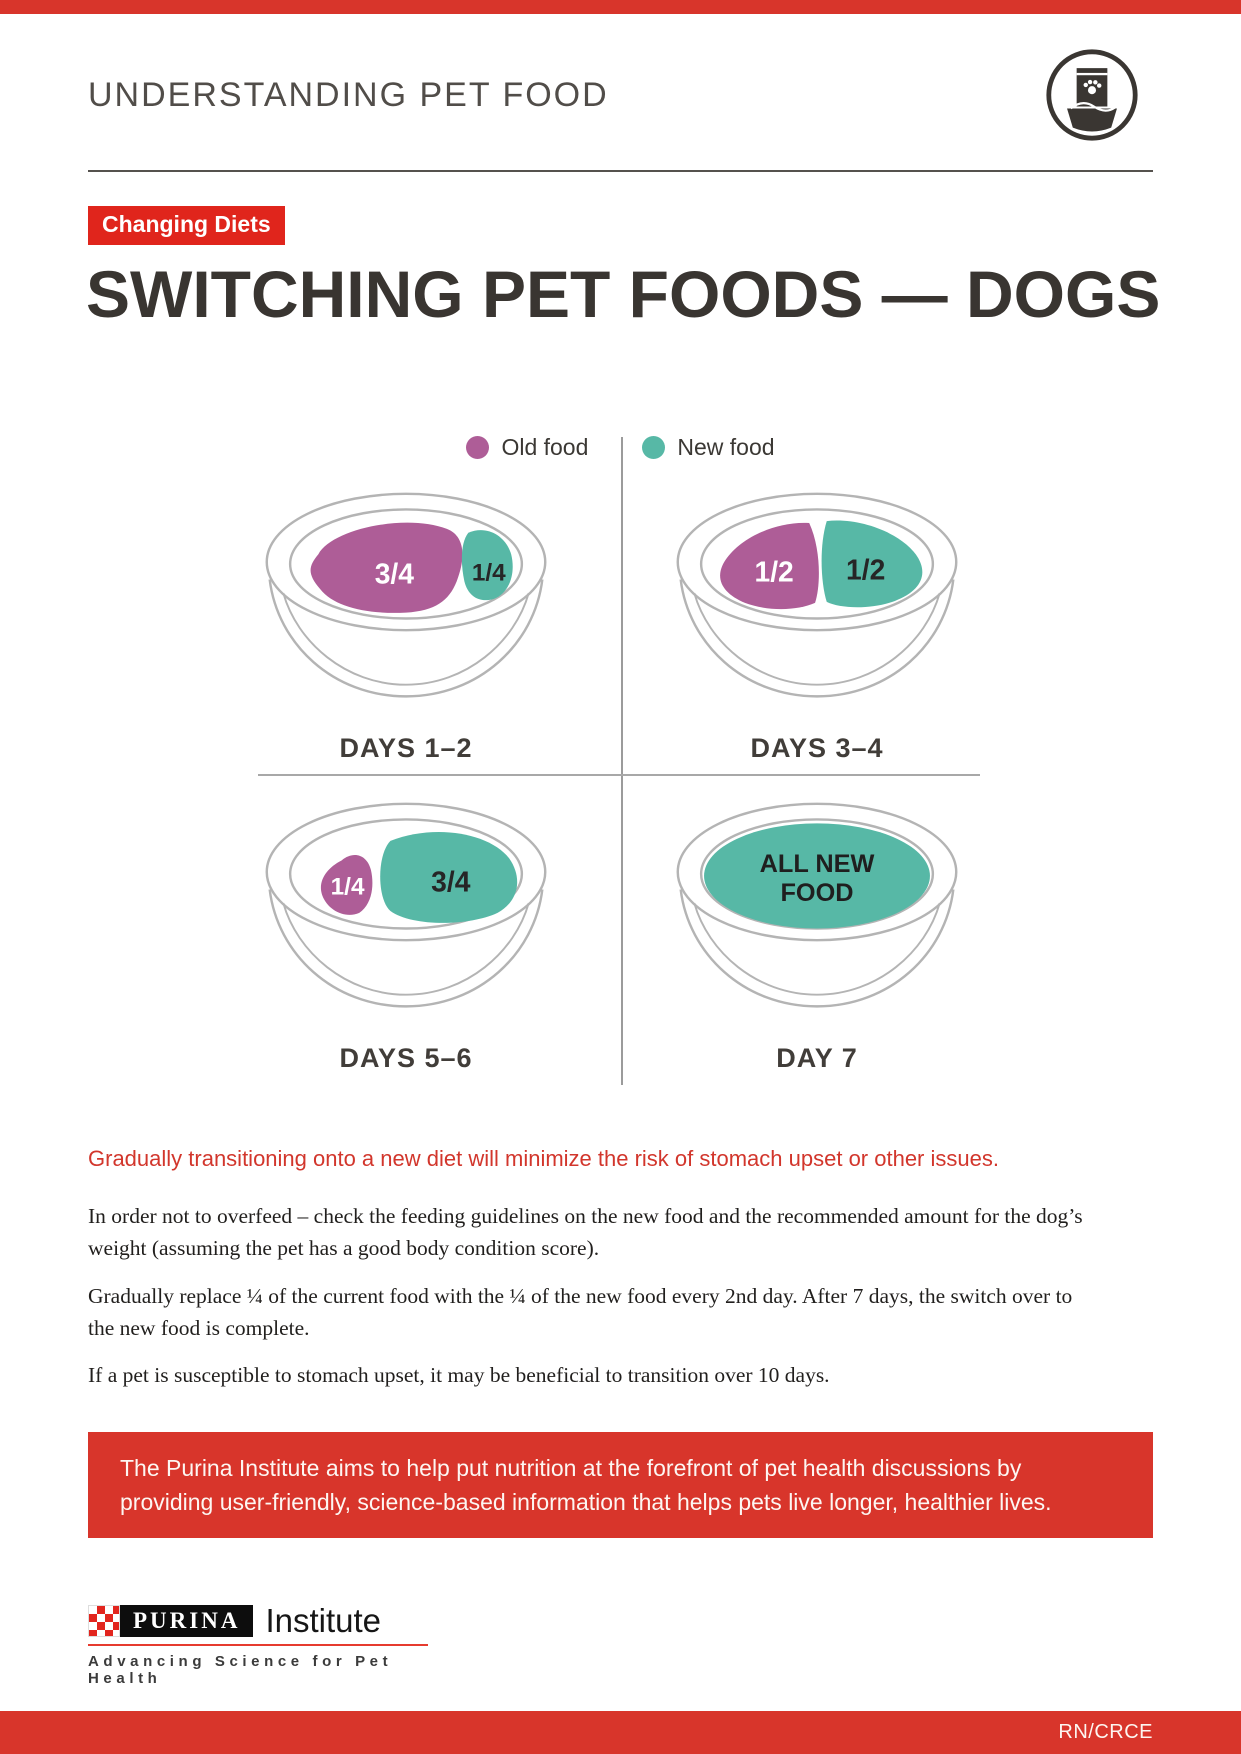  I want to click on legend-label: New food, so click(726, 447).